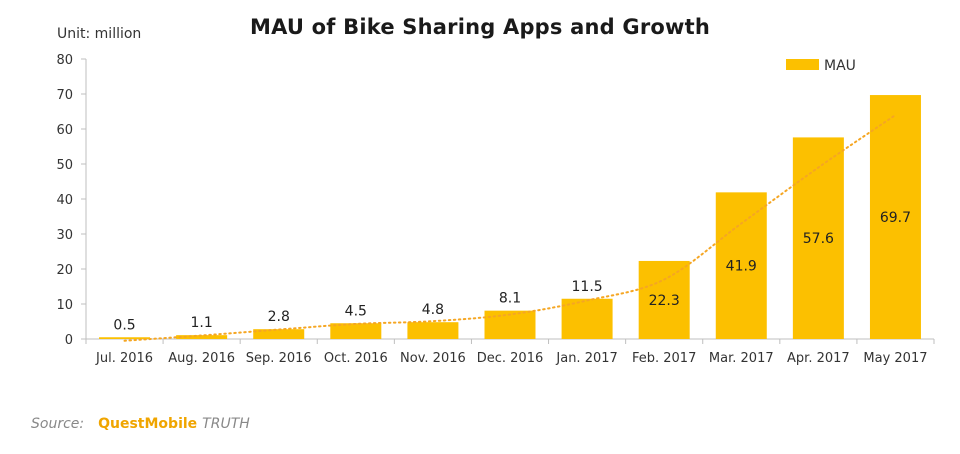  What do you see at coordinates (64, 305) in the screenshot?
I see `y-tick-label: 10` at bounding box center [64, 305].